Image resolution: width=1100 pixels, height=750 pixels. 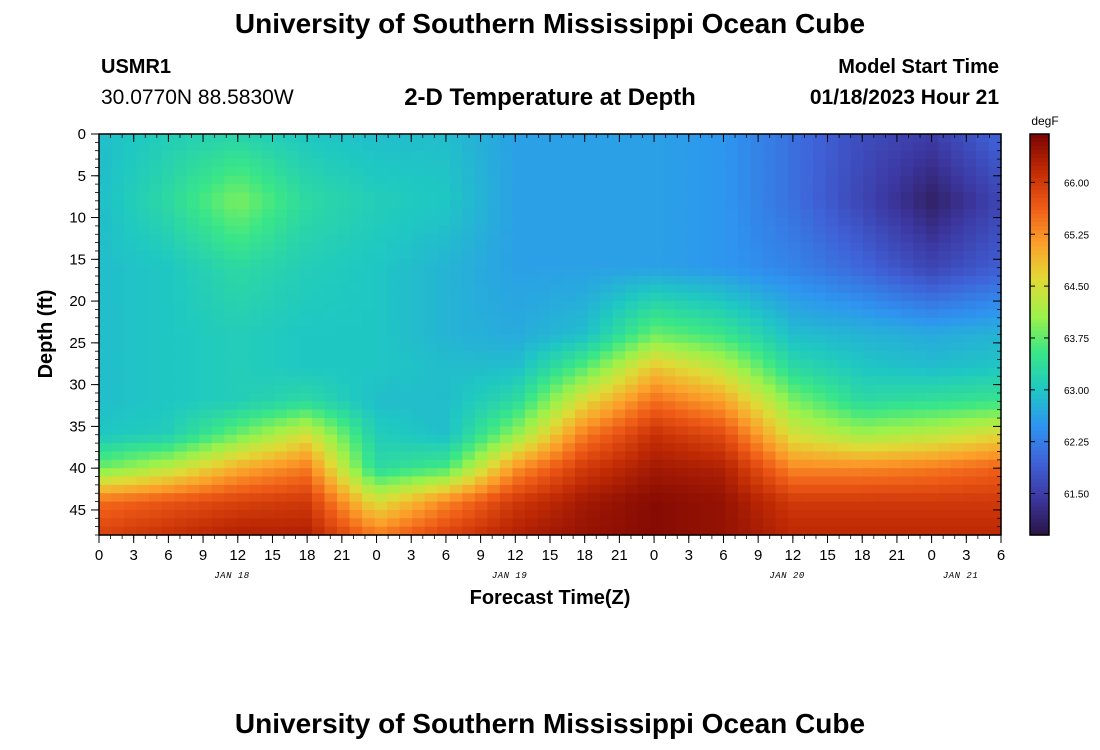 I want to click on x-tick-label: 15, so click(x=827, y=555).